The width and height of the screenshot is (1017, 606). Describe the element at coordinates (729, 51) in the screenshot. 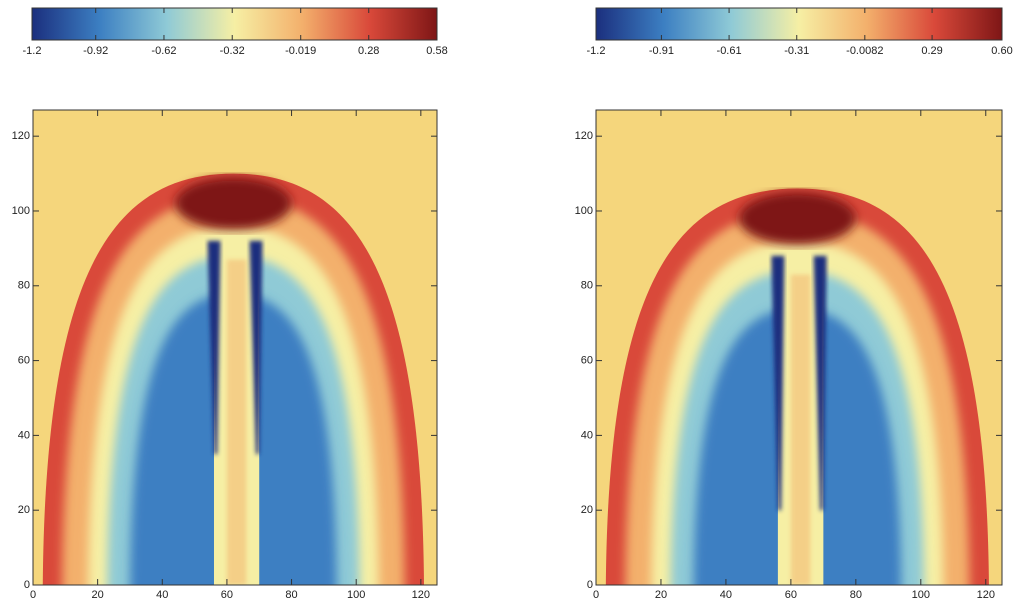

I see `colorbar-tick-label: -0.61` at that location.